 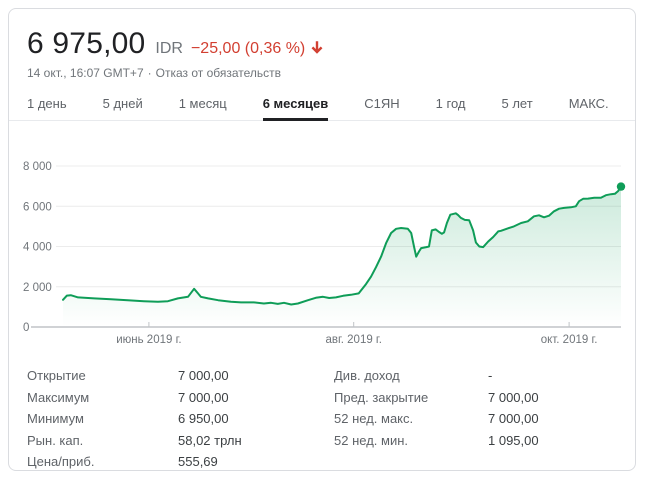 What do you see at coordinates (569, 340) in the screenshot?
I see `x-axis-tick-label: окт. 2019 г.` at bounding box center [569, 340].